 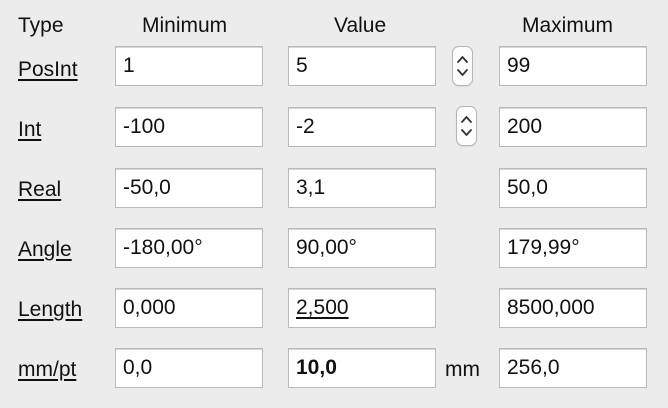 I want to click on row-label-real: Real, so click(x=40, y=189).